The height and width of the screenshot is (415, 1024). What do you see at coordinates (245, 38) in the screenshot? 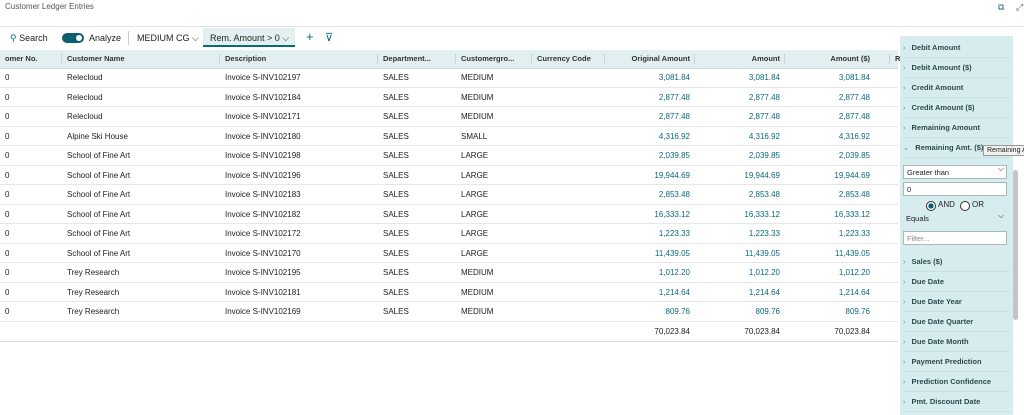
I see `tab-label: Rem. Amount > 0` at bounding box center [245, 38].